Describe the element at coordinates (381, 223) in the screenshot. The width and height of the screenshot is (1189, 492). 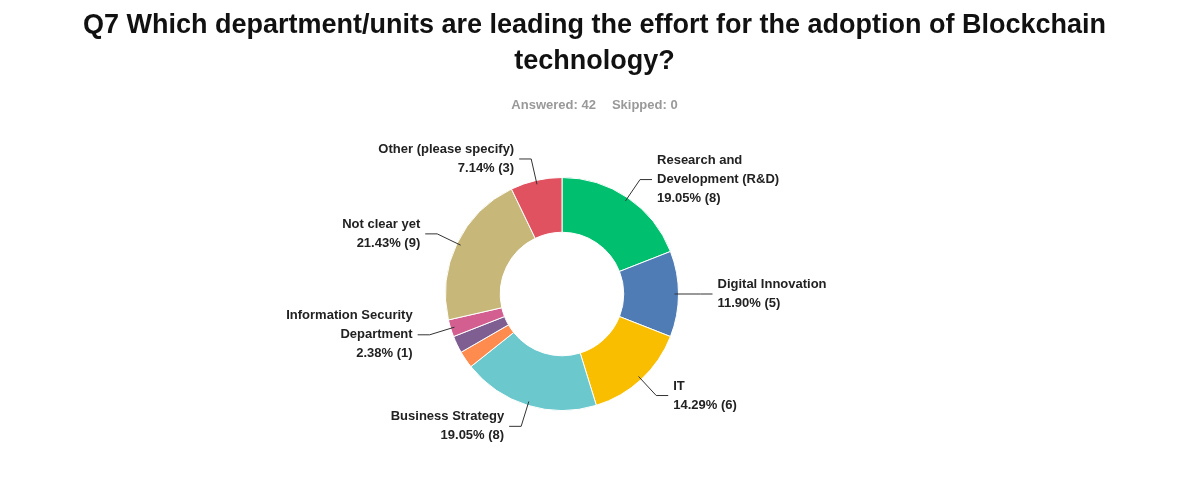
I see `slice-label: Not clear yet` at that location.